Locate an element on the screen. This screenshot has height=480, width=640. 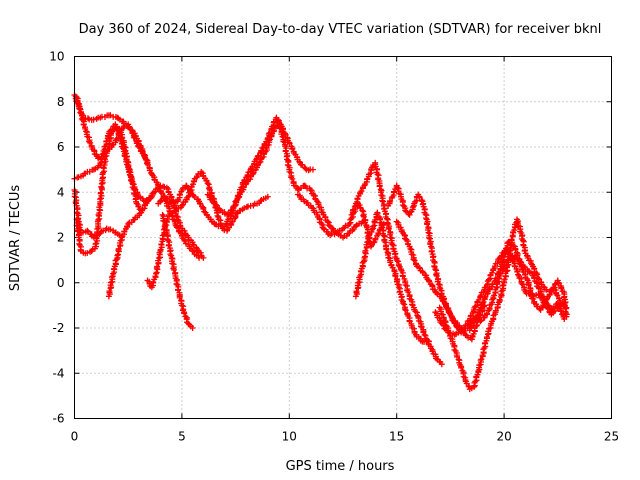
y-tick-label: 4 is located at coordinates (61, 192).